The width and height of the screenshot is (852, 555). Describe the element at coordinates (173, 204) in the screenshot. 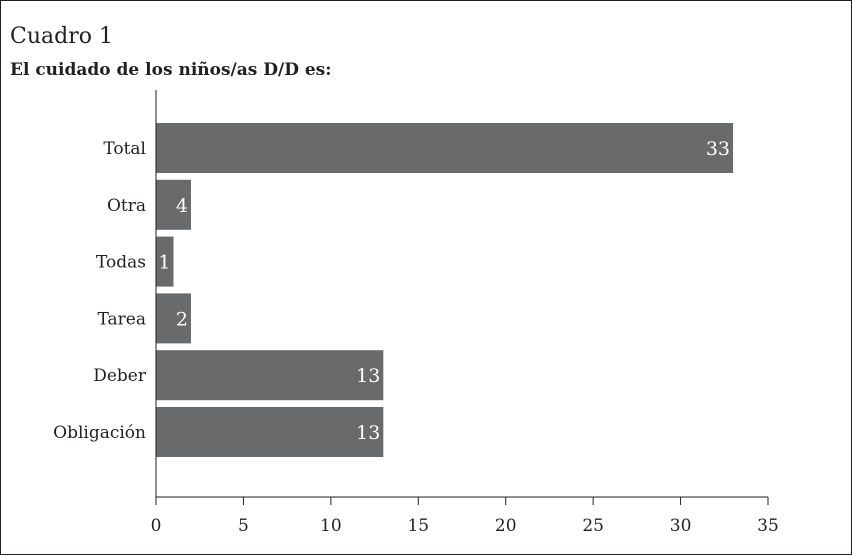

I see `bar-otra` at that location.